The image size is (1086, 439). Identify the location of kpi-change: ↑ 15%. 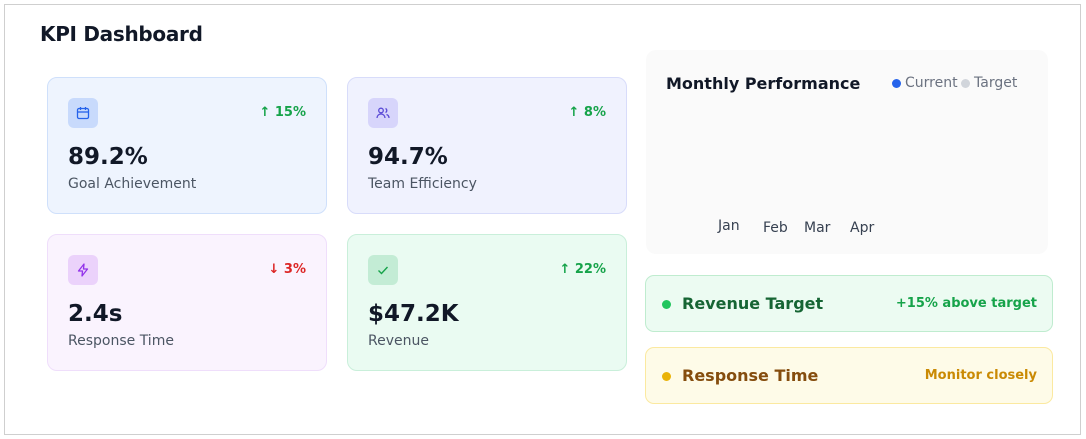
(282, 112).